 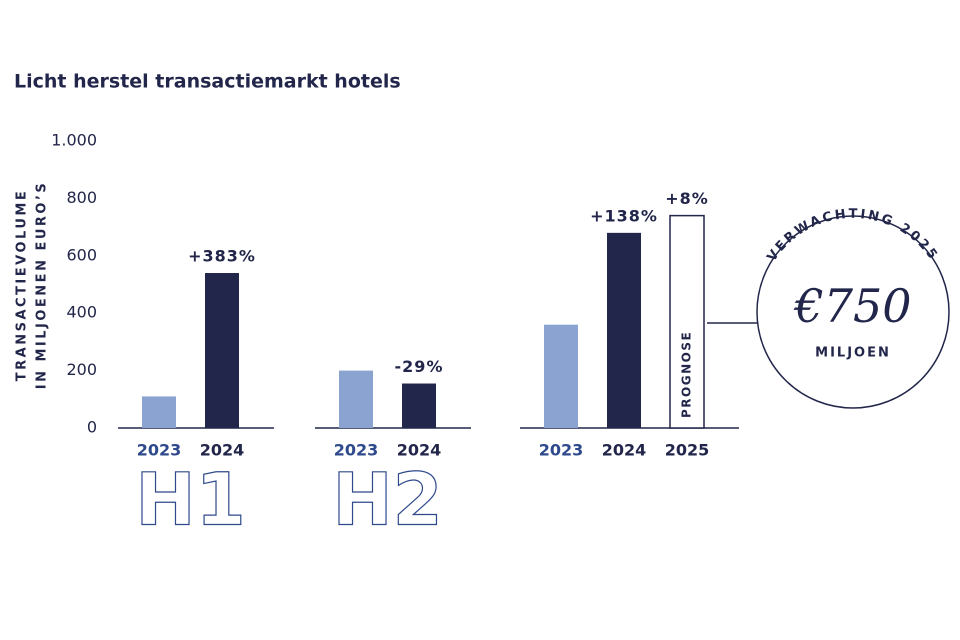 I want to click on value-label: +8%, so click(x=687, y=198).